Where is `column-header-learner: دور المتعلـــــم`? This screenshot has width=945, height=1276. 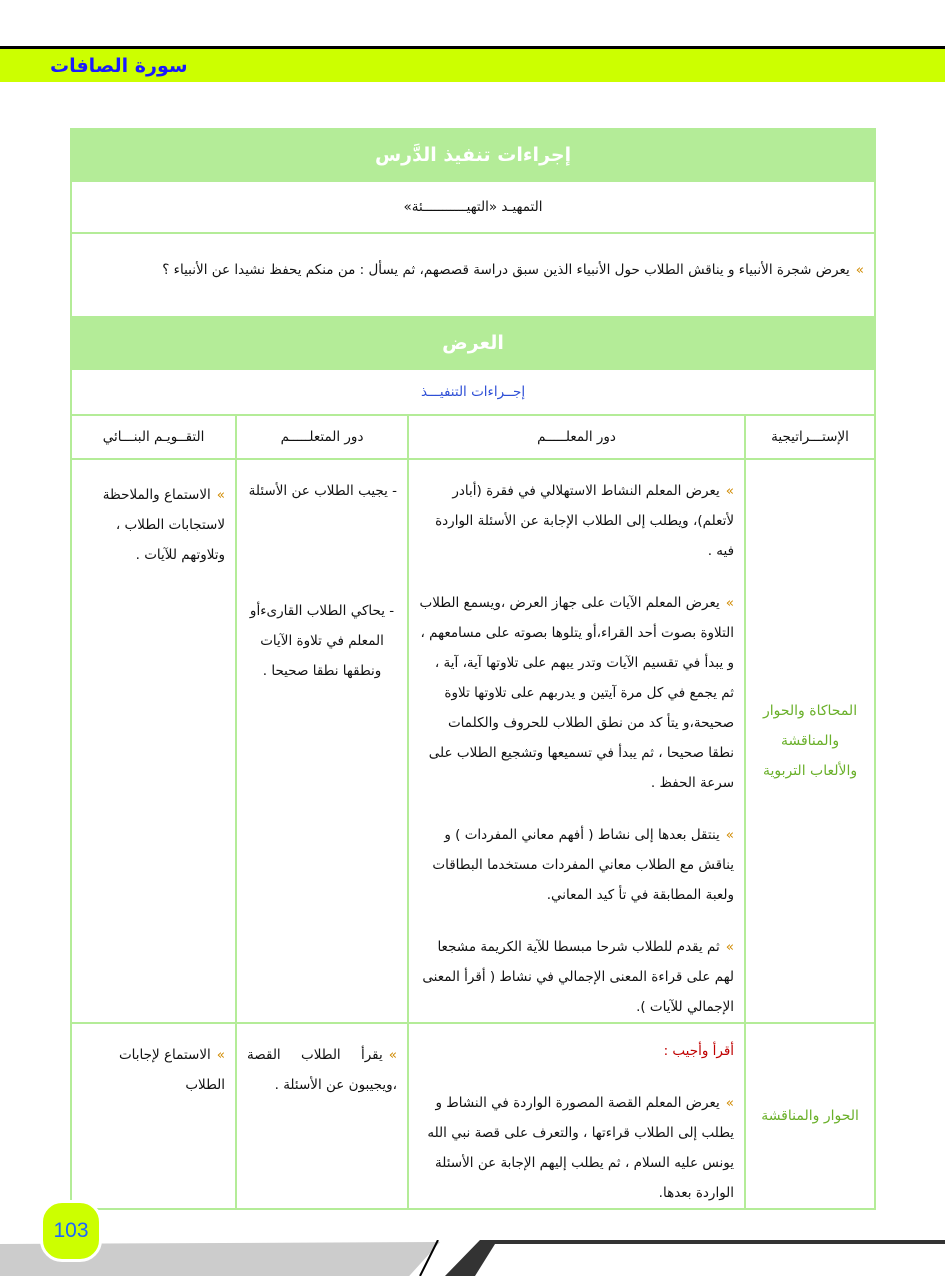 column-header-learner: دور المتعلـــــم is located at coordinates (322, 437).